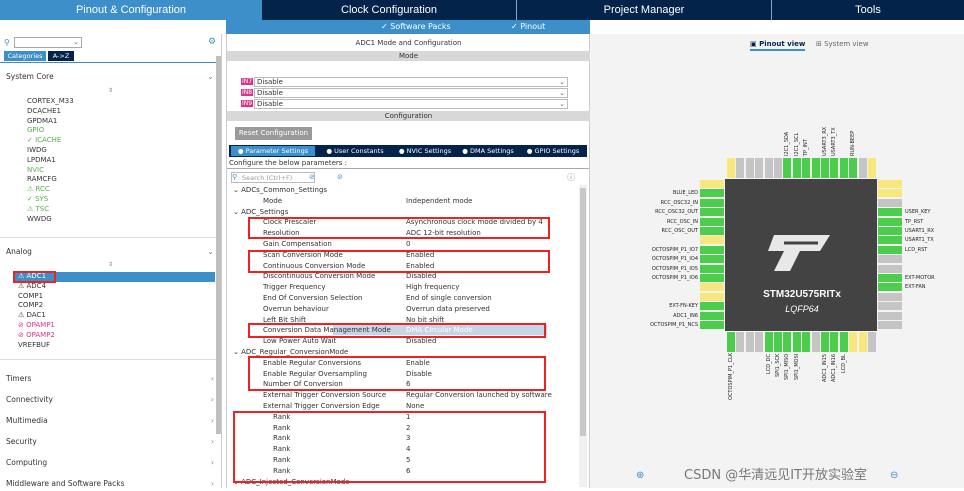  Describe the element at coordinates (110, 442) in the screenshot. I see `category-3: Security ›` at that location.